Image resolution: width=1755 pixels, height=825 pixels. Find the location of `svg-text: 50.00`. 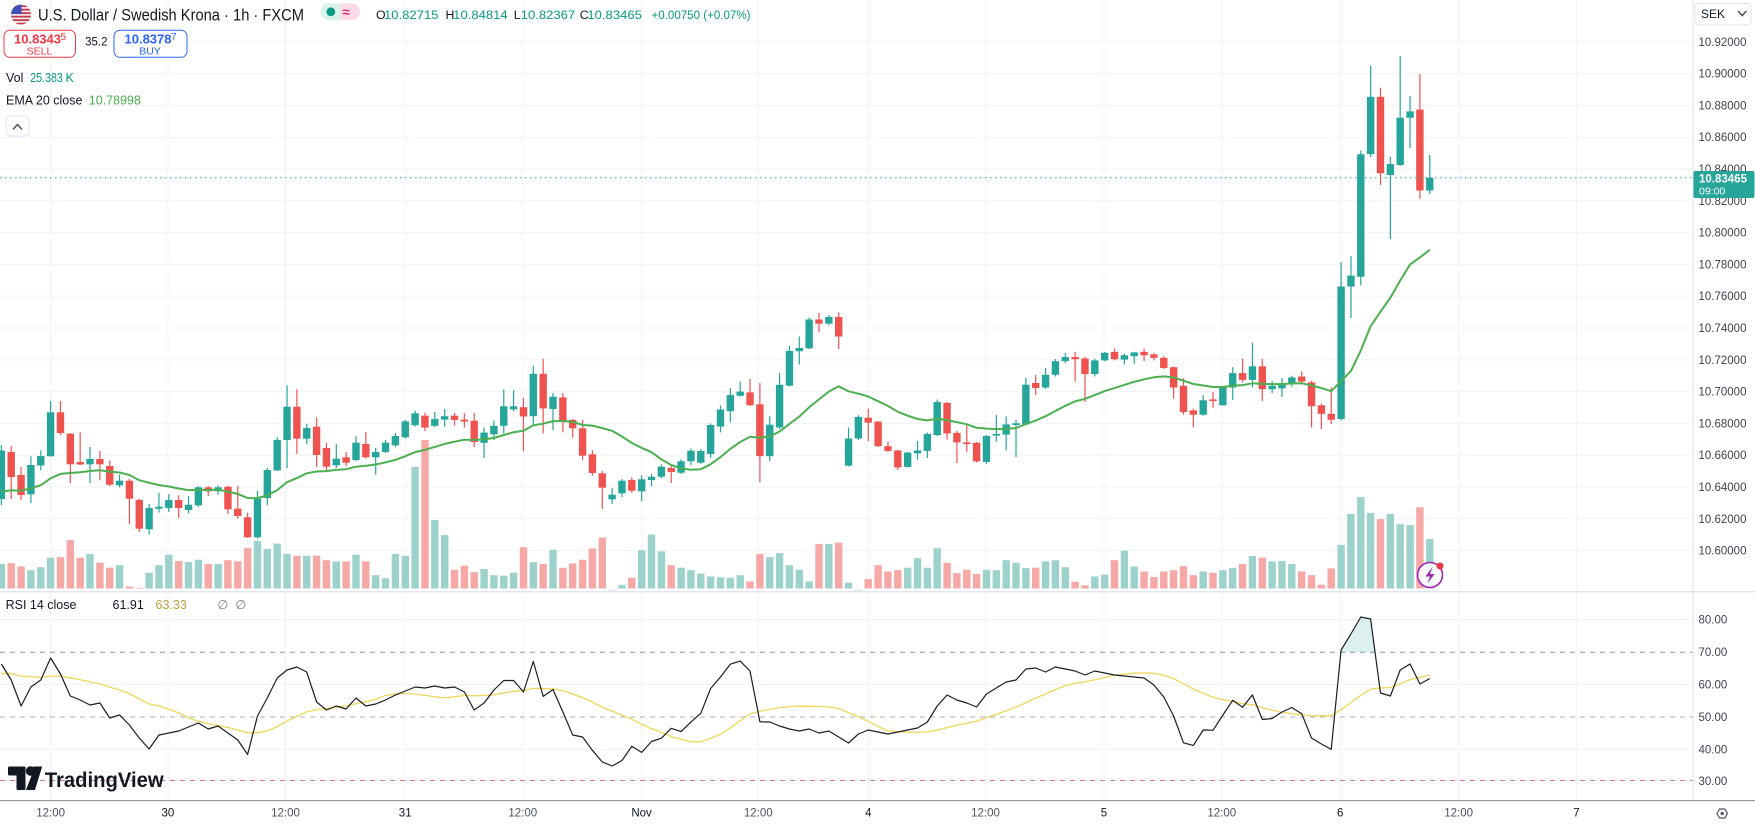

svg-text: 50.00 is located at coordinates (1713, 718).